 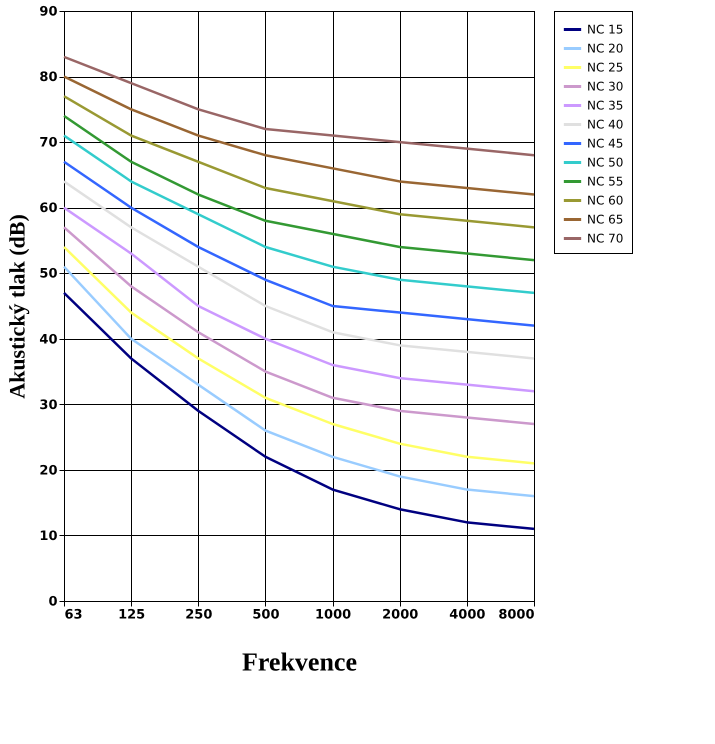 What do you see at coordinates (48, 143) in the screenshot?
I see `y-tick-label: 70` at bounding box center [48, 143].